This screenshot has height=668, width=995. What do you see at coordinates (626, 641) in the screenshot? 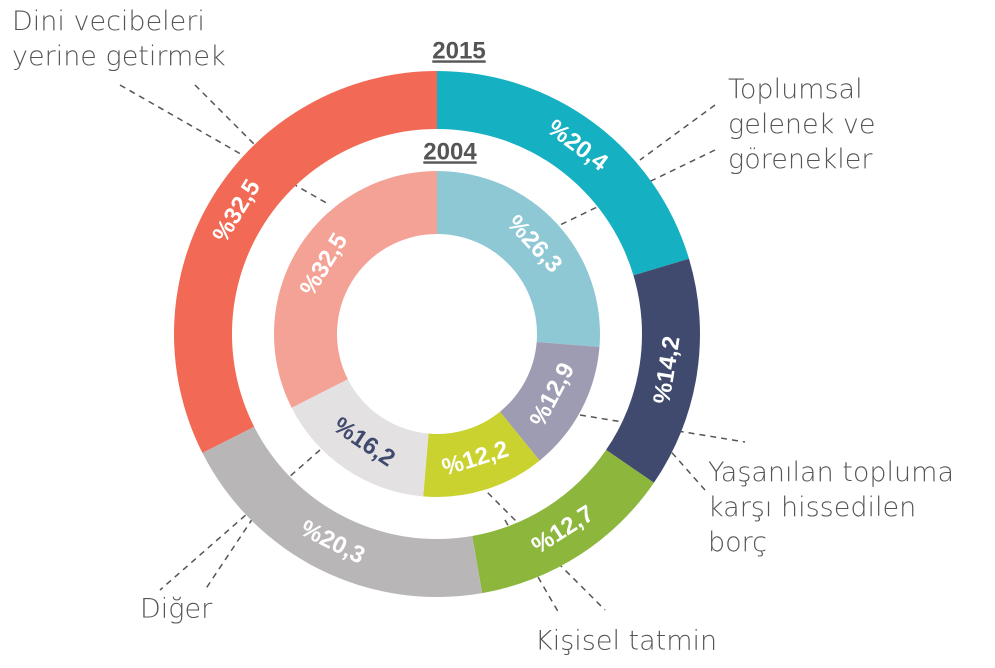
I see `category-label: Kişisel tatmin` at bounding box center [626, 641].